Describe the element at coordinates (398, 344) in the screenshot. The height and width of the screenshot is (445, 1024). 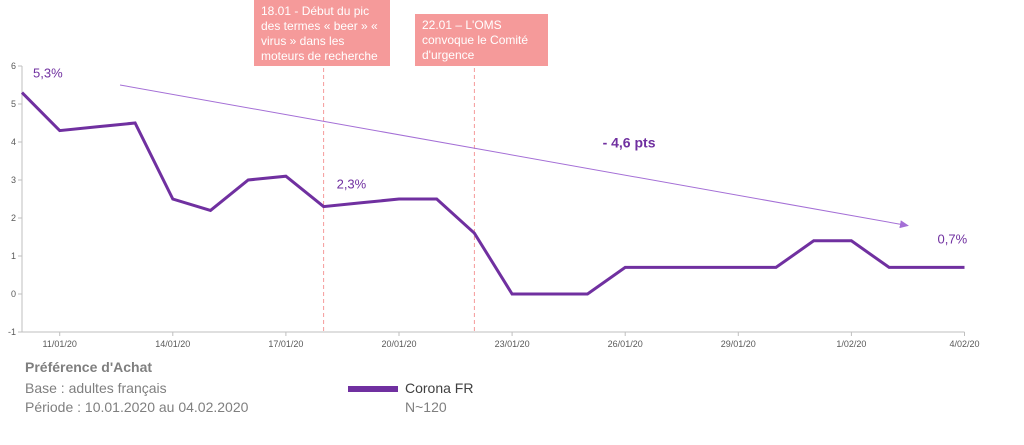
I see `x-tick-label: 20/01/20` at that location.